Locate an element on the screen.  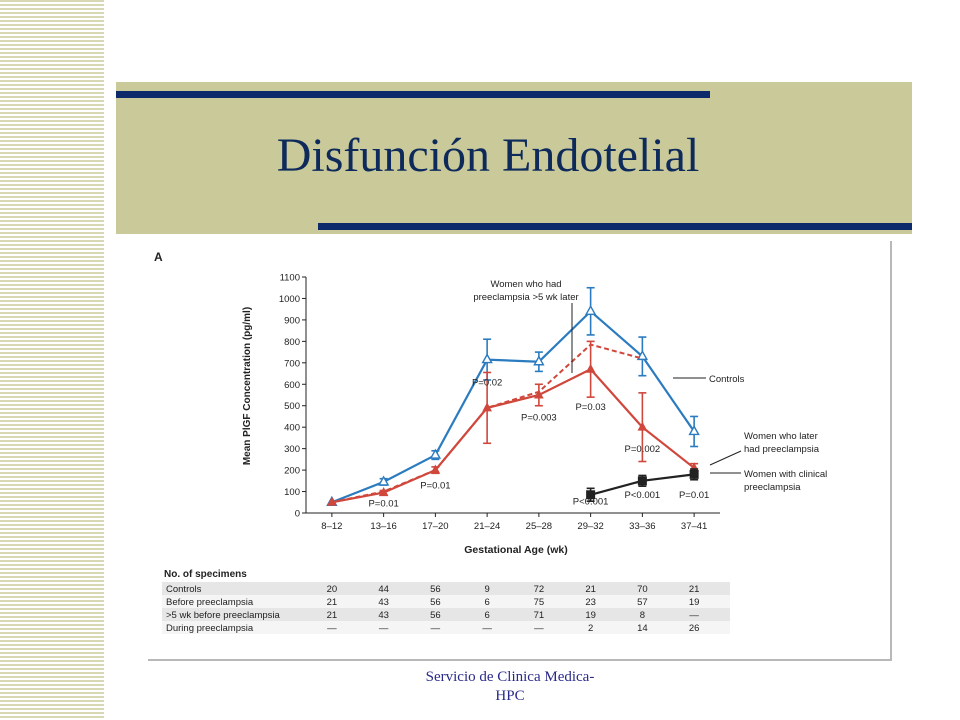
table-cell: 72 is located at coordinates (539, 589).